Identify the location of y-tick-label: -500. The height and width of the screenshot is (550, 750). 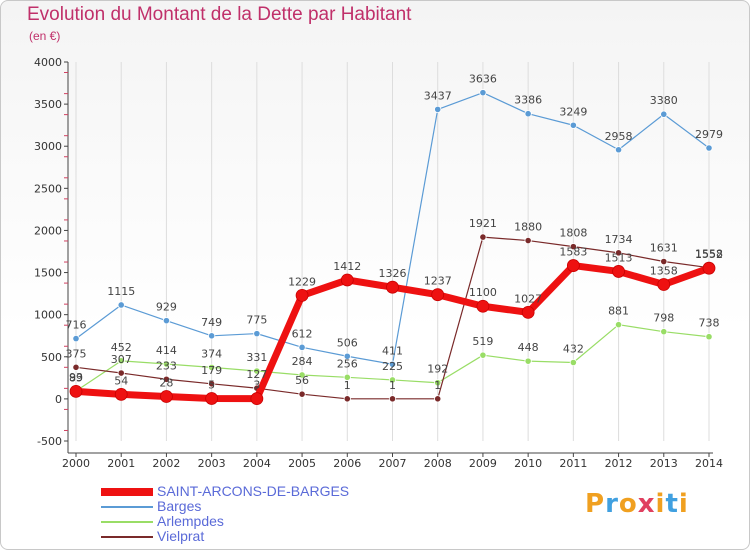
(49, 441).